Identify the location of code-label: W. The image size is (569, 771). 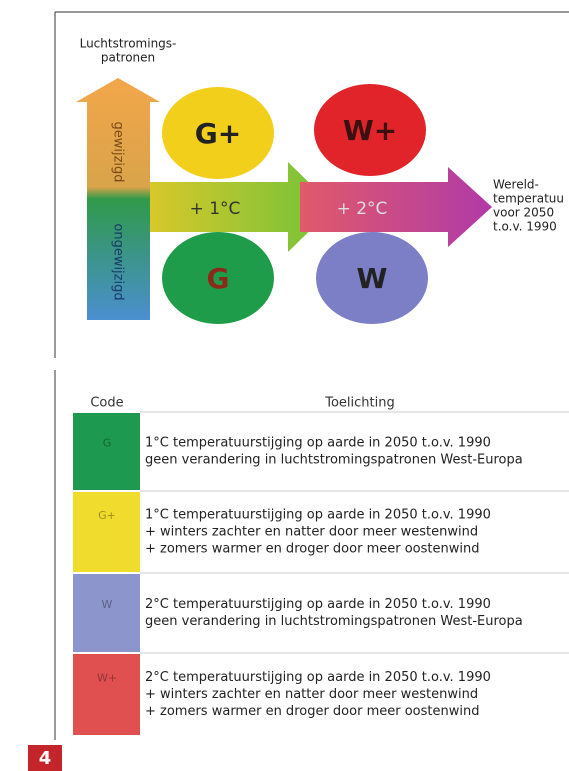
(107, 604).